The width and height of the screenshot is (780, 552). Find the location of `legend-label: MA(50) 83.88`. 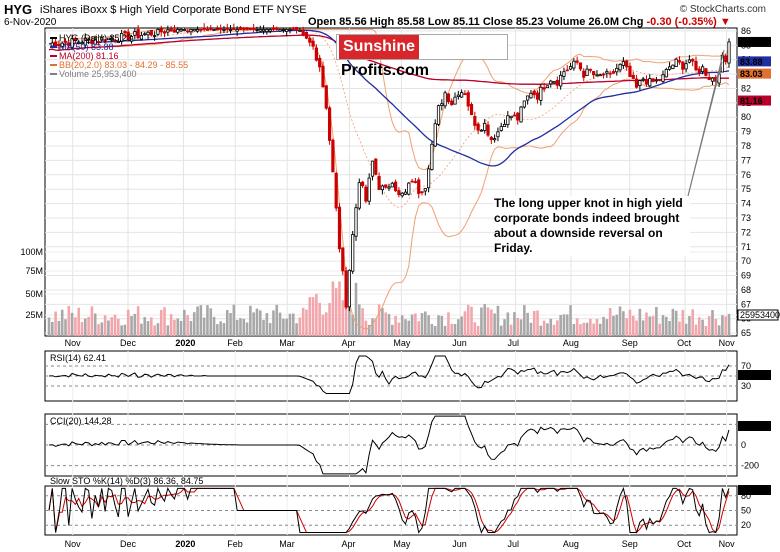

legend-label: MA(50) 83.88 is located at coordinates (86, 47).